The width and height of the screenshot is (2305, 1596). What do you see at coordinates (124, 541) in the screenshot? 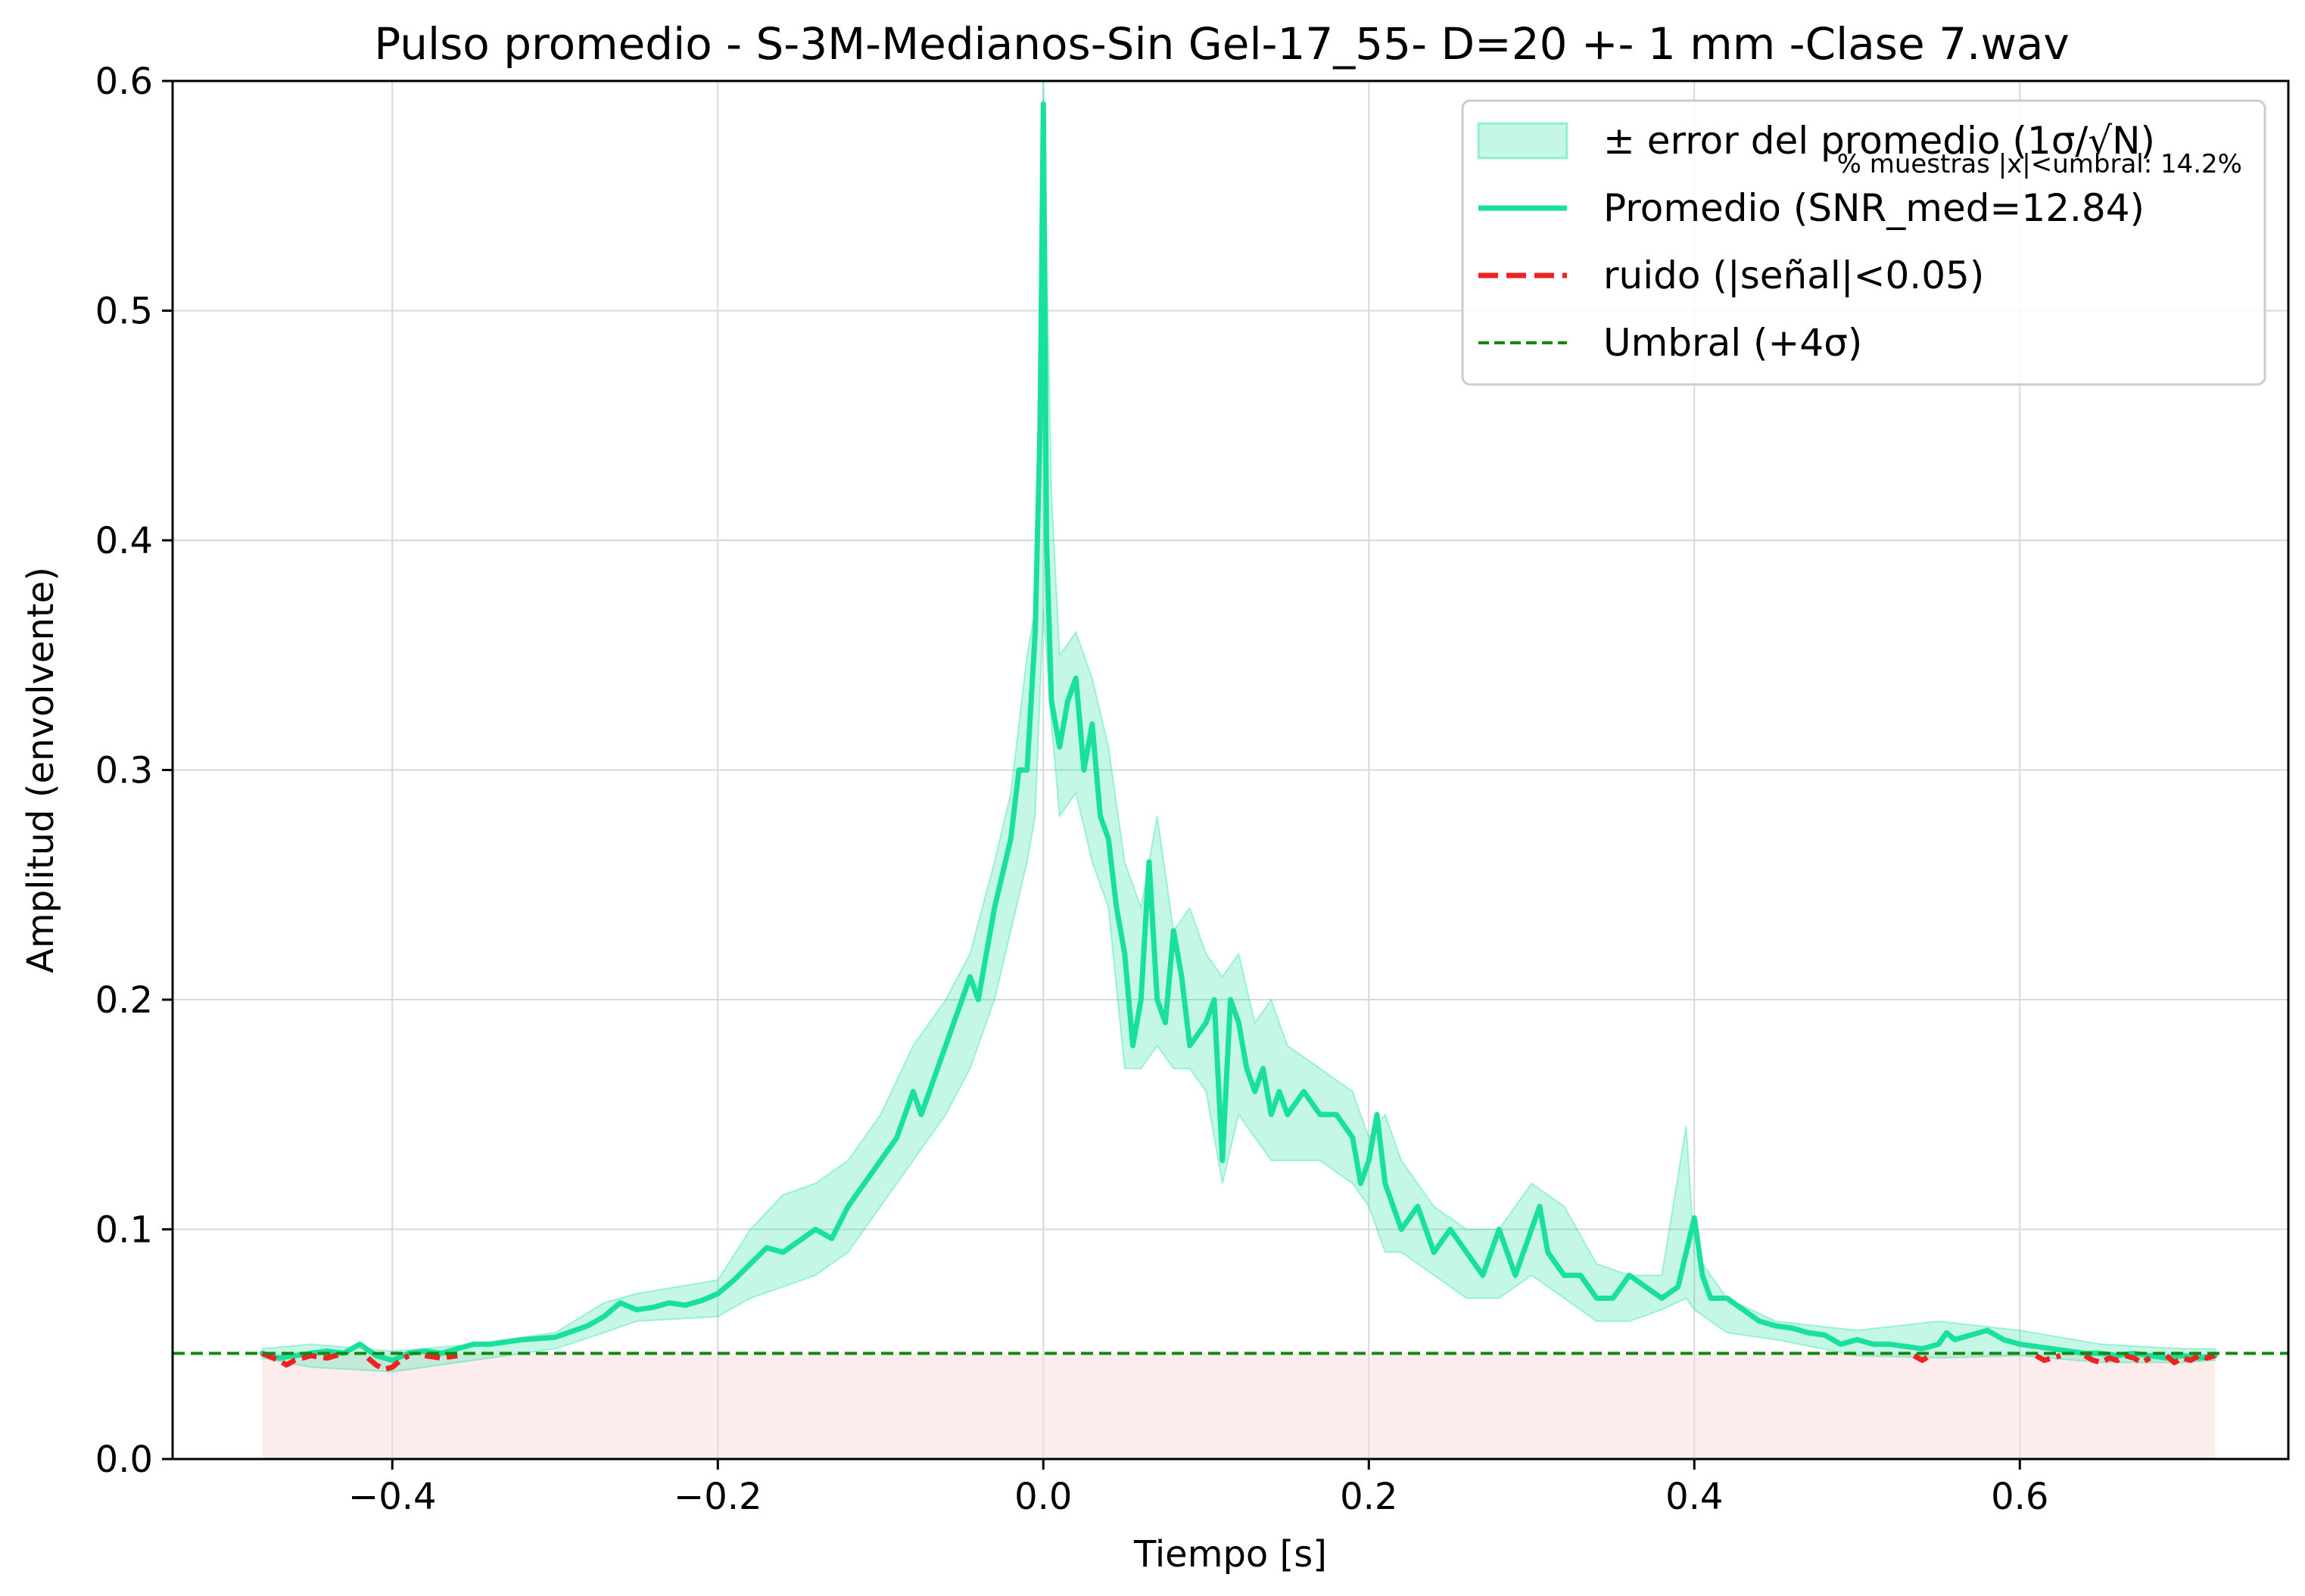
I see `y-tick-label: 0.4` at bounding box center [124, 541].